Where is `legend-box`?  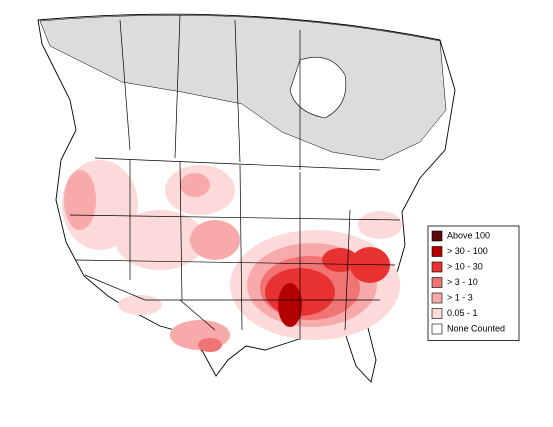 legend-box is located at coordinates (473, 283).